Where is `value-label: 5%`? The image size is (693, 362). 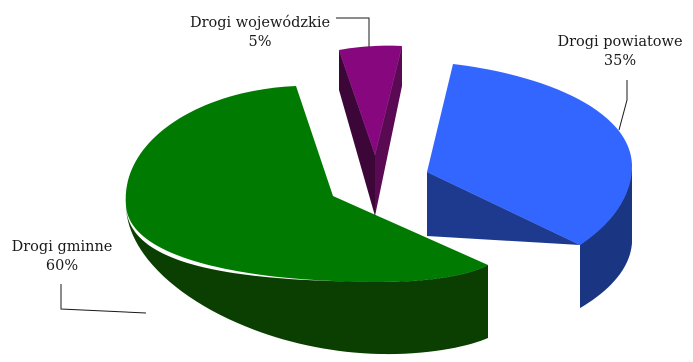 value-label: 5% is located at coordinates (260, 42).